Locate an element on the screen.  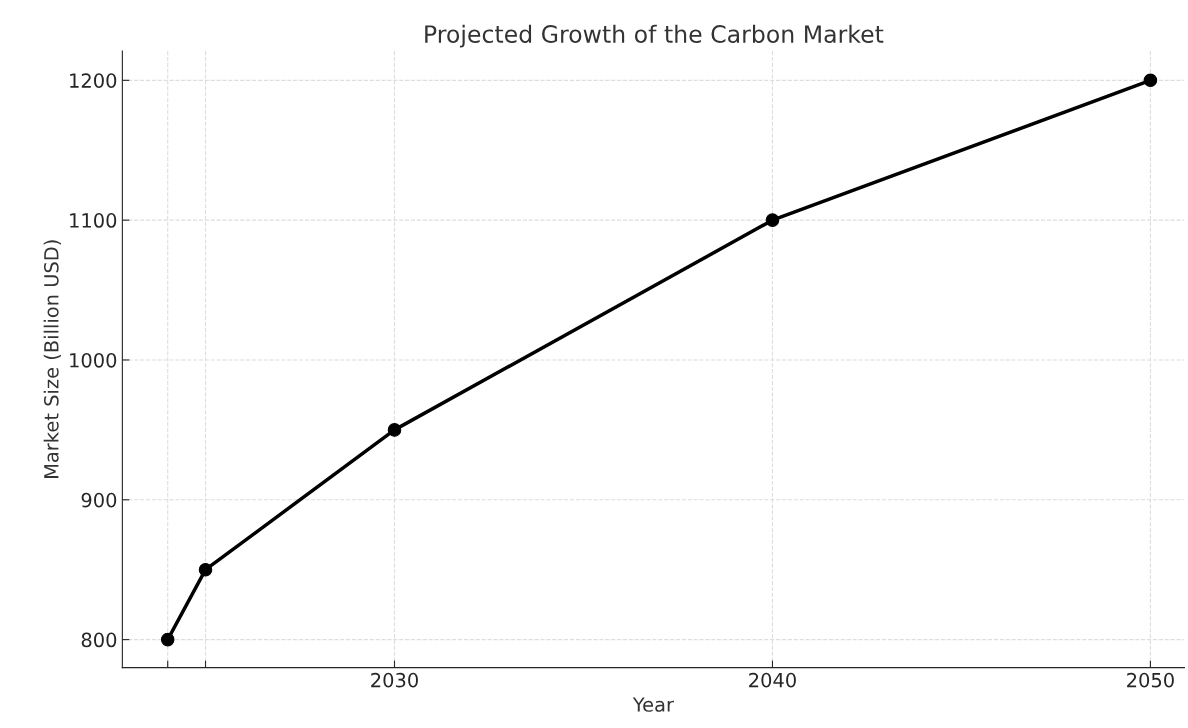
x-tick-label: 2040 is located at coordinates (772, 680).